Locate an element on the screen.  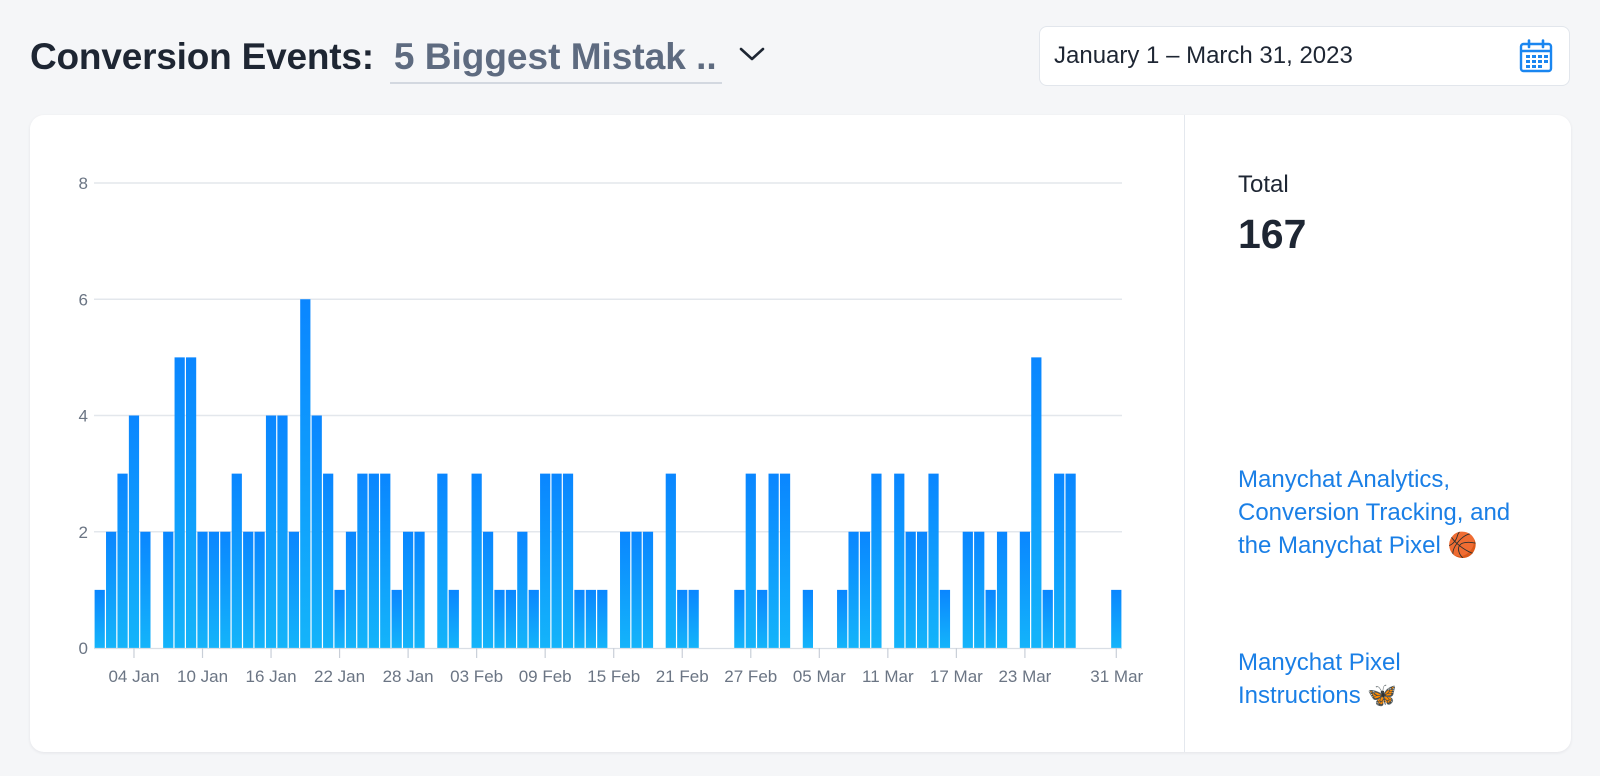
y-tick-label: 4 is located at coordinates (83, 416).